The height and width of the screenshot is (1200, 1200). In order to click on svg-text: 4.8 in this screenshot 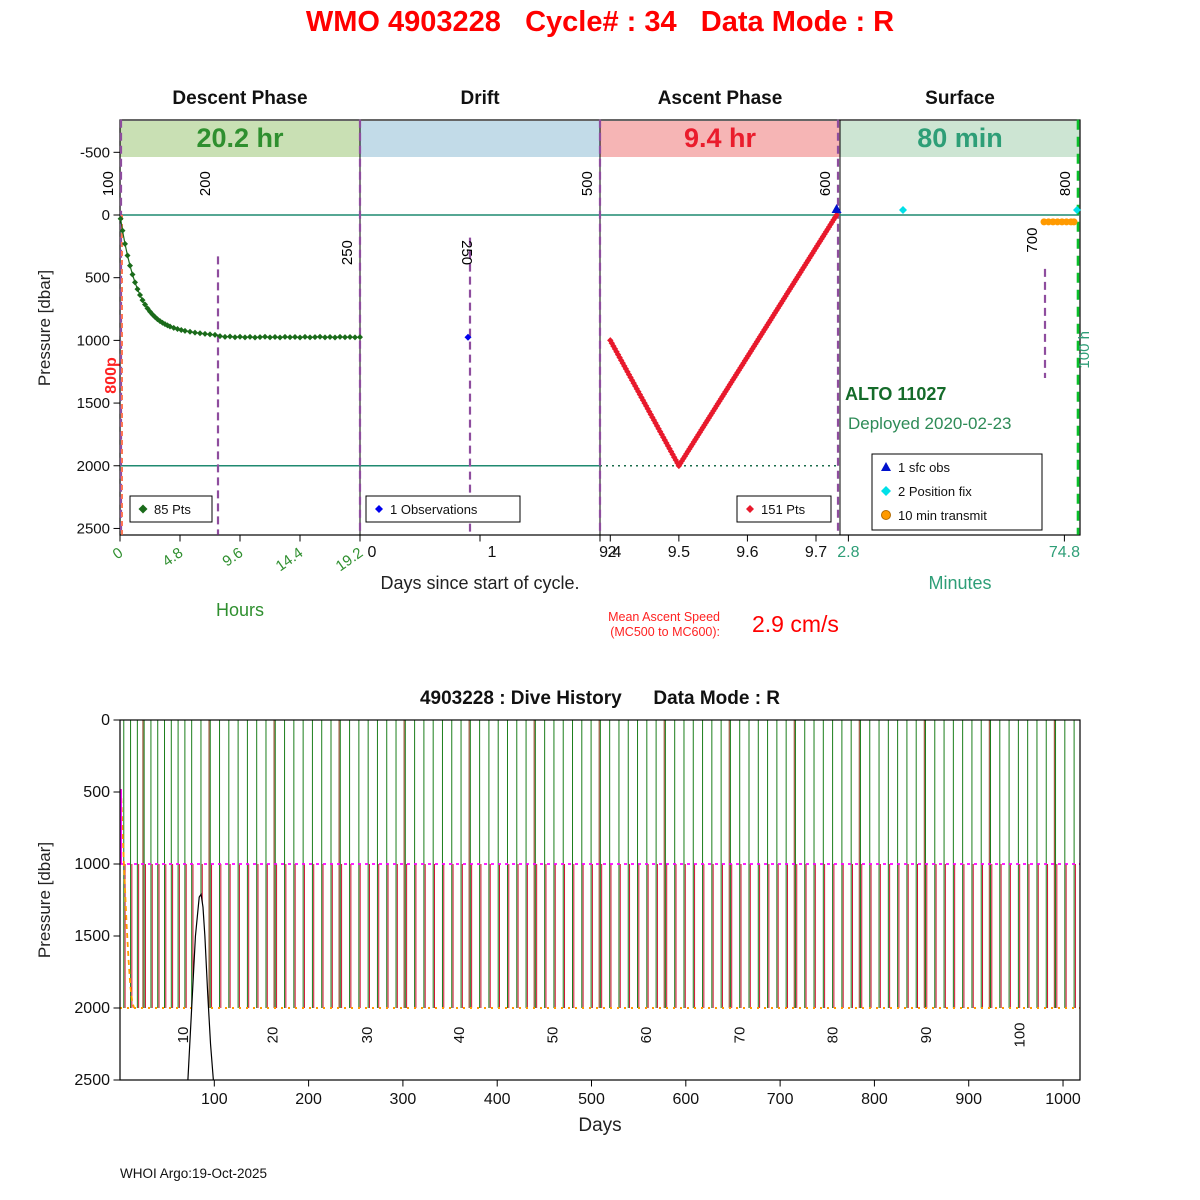, I will do `click(172, 557)`.